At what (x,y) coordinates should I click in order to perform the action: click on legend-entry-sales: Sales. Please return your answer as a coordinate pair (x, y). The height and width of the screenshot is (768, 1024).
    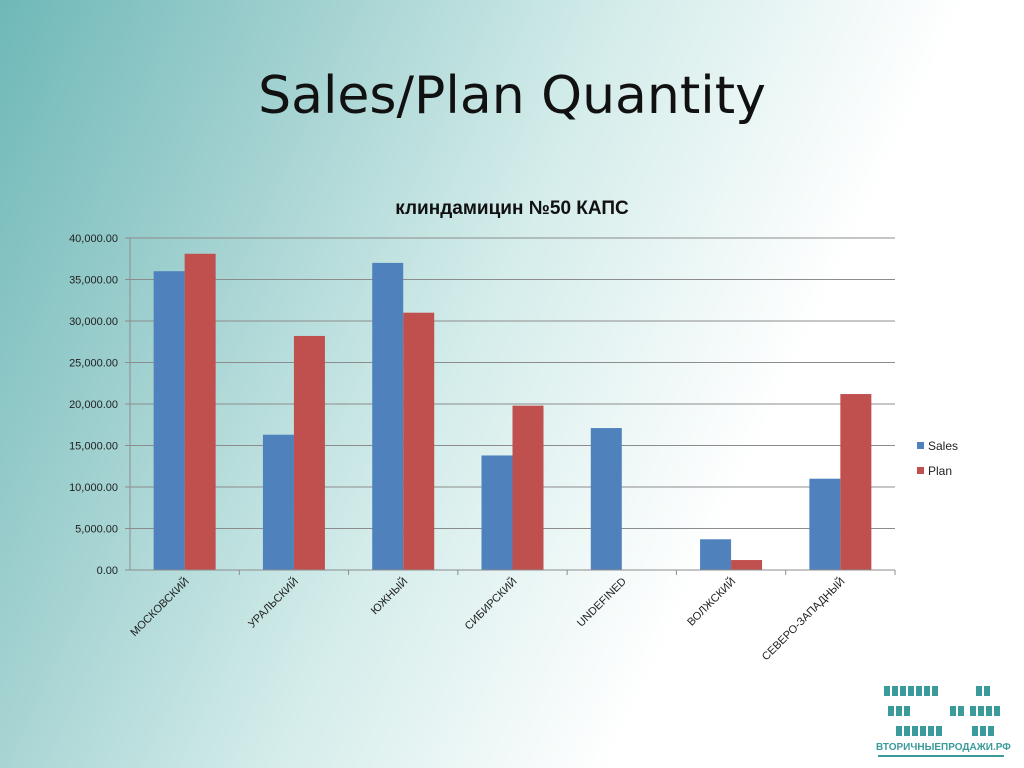
    Looking at the image, I should click on (937, 445).